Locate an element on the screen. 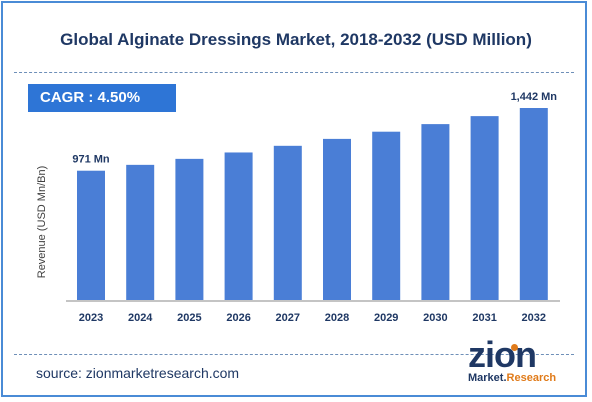 The image size is (592, 402). logo-wordmark: zion is located at coordinates (502, 354).